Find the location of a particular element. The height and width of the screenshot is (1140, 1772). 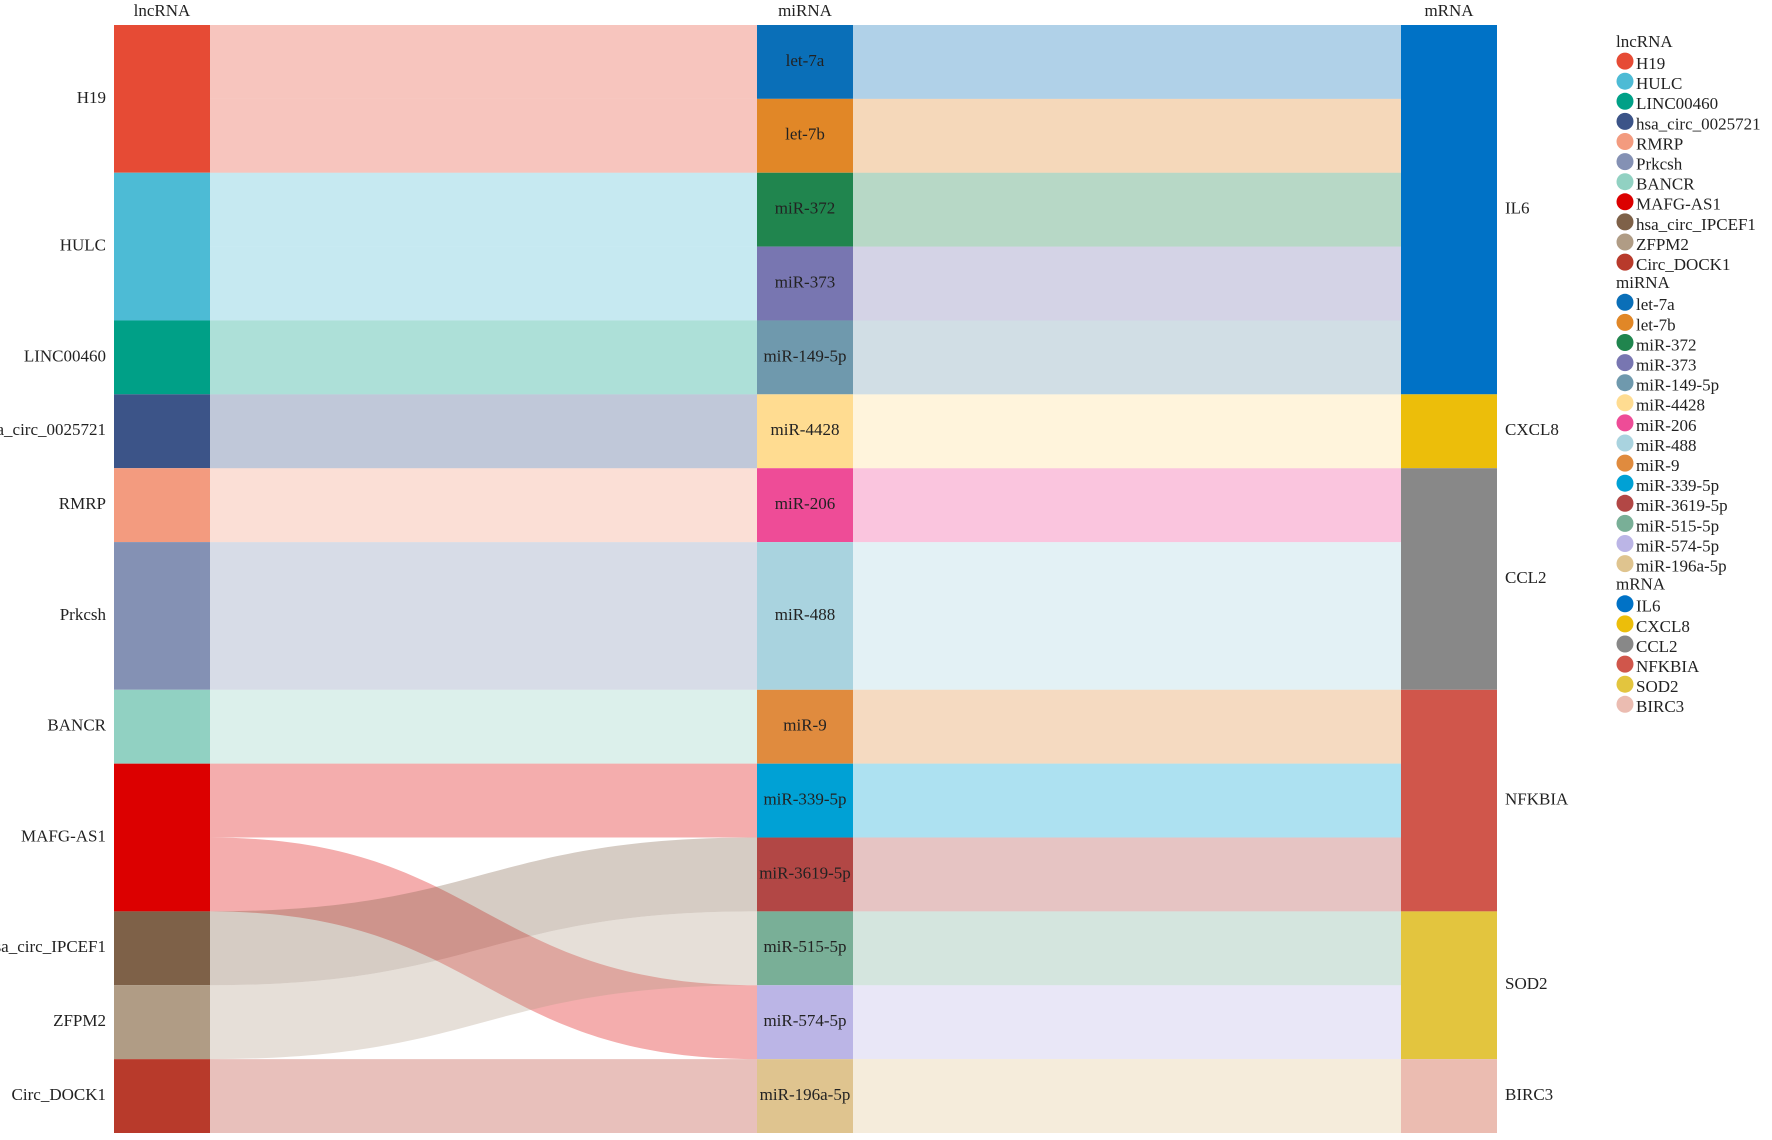

node-label: miR-196a-5p is located at coordinates (805, 1094).